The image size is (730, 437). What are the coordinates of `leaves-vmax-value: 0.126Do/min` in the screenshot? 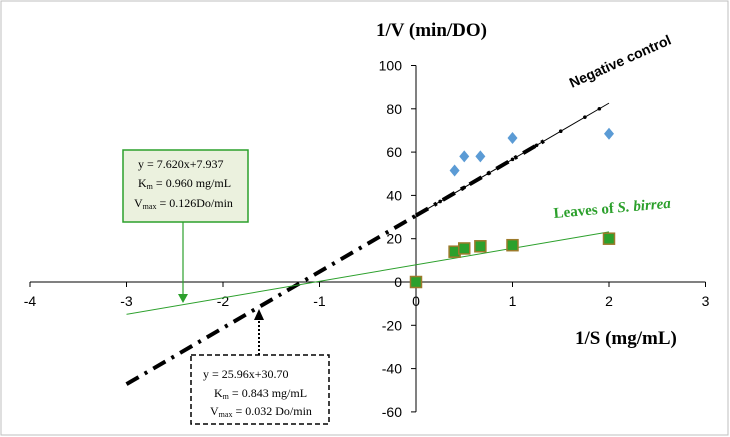 It's located at (201, 203).